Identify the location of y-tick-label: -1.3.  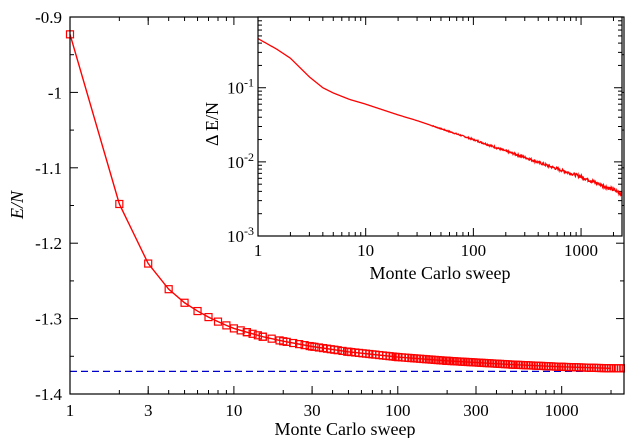
(48, 319).